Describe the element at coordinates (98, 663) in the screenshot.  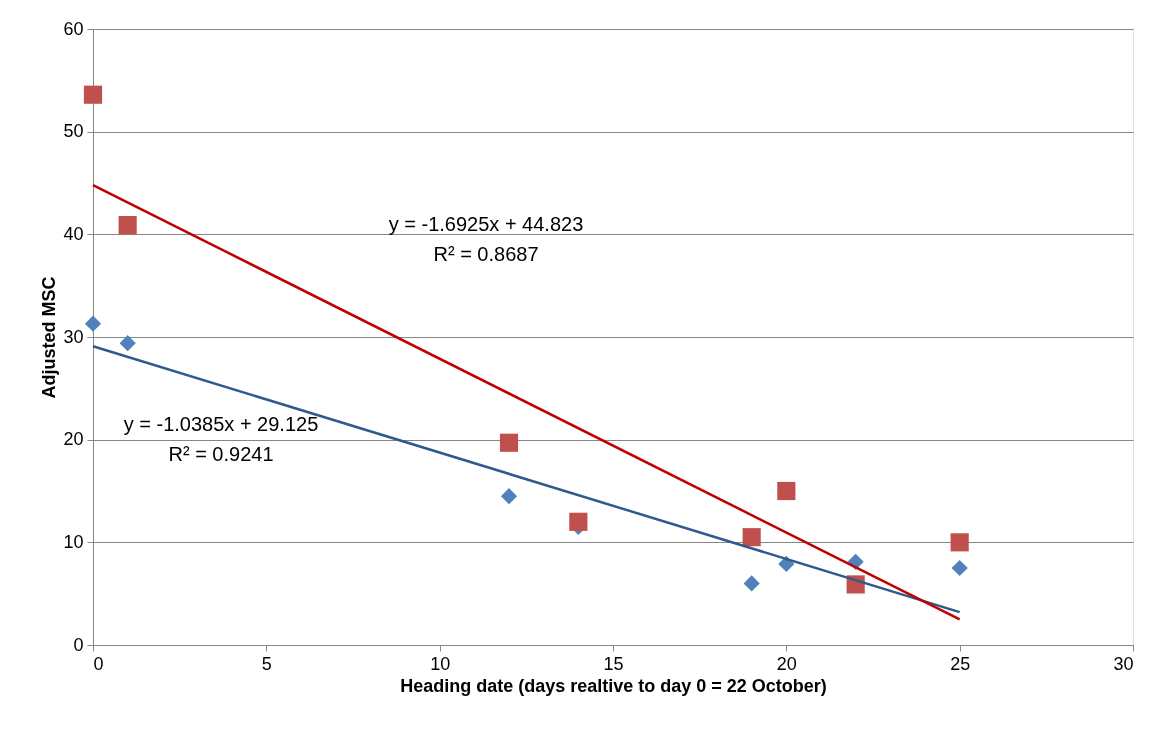
I see `x-tick-label: 0` at that location.